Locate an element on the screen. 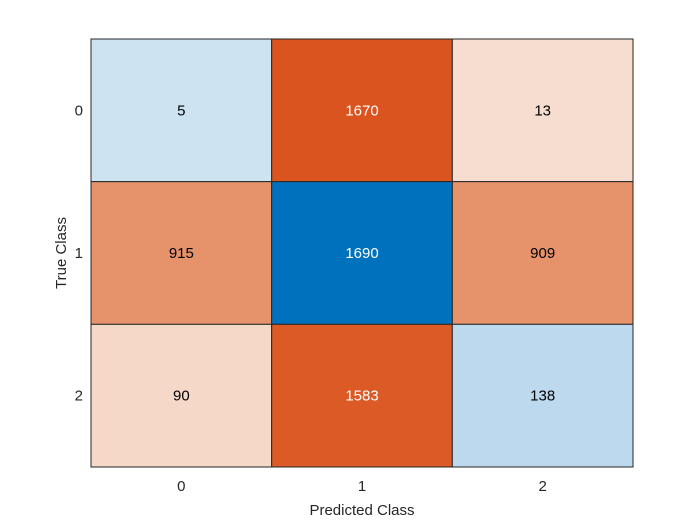 The height and width of the screenshot is (525, 700). cell-value-label-r1-c0: 915 is located at coordinates (181, 253).